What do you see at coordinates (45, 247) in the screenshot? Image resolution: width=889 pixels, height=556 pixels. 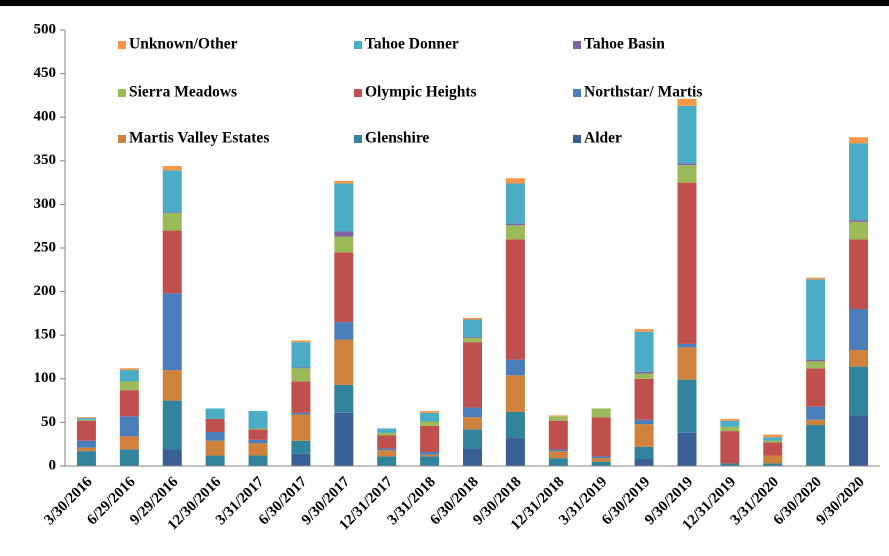 I see `y-tick-label: 250` at bounding box center [45, 247].